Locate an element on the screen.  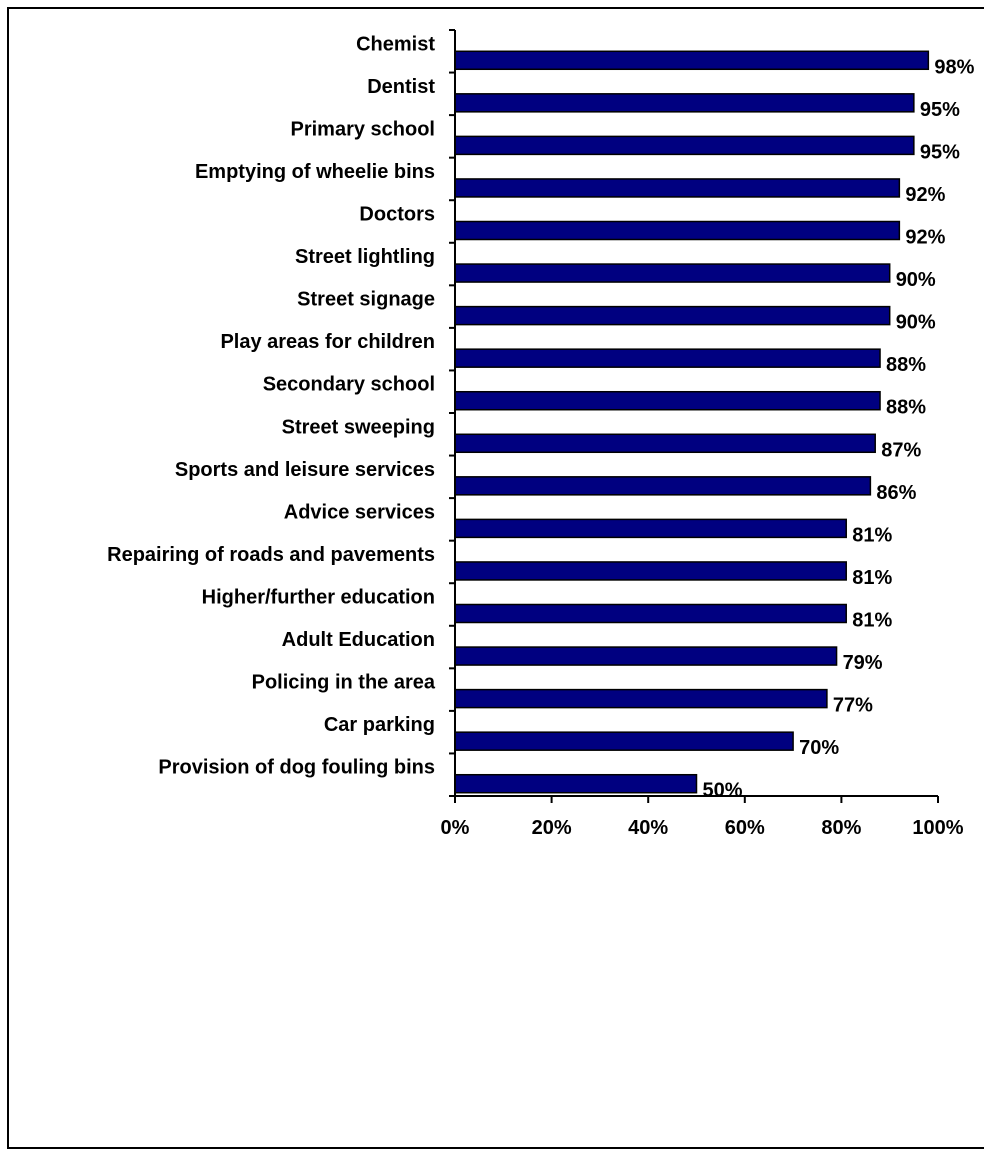
category-label: Play areas for children is located at coordinates (327, 342).